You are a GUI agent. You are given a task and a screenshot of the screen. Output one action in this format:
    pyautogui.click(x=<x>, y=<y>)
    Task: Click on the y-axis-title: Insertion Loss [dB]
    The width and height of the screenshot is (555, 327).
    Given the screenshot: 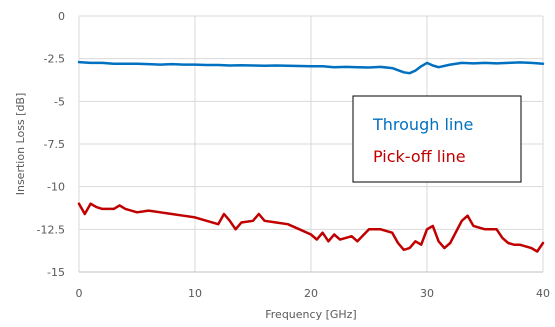 What is the action you would take?
    pyautogui.click(x=20, y=144)
    